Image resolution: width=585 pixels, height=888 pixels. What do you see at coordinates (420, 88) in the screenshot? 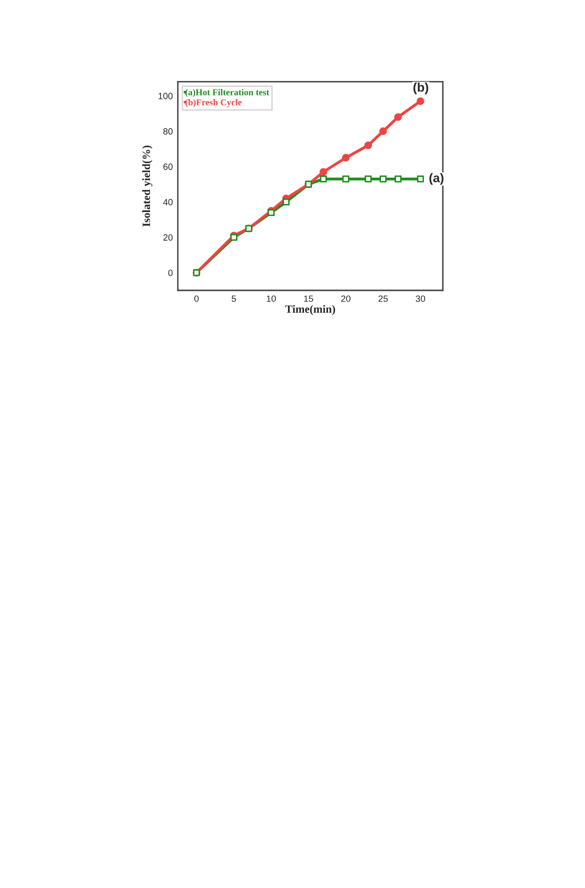
I see `annotation: (b)` at bounding box center [420, 88].